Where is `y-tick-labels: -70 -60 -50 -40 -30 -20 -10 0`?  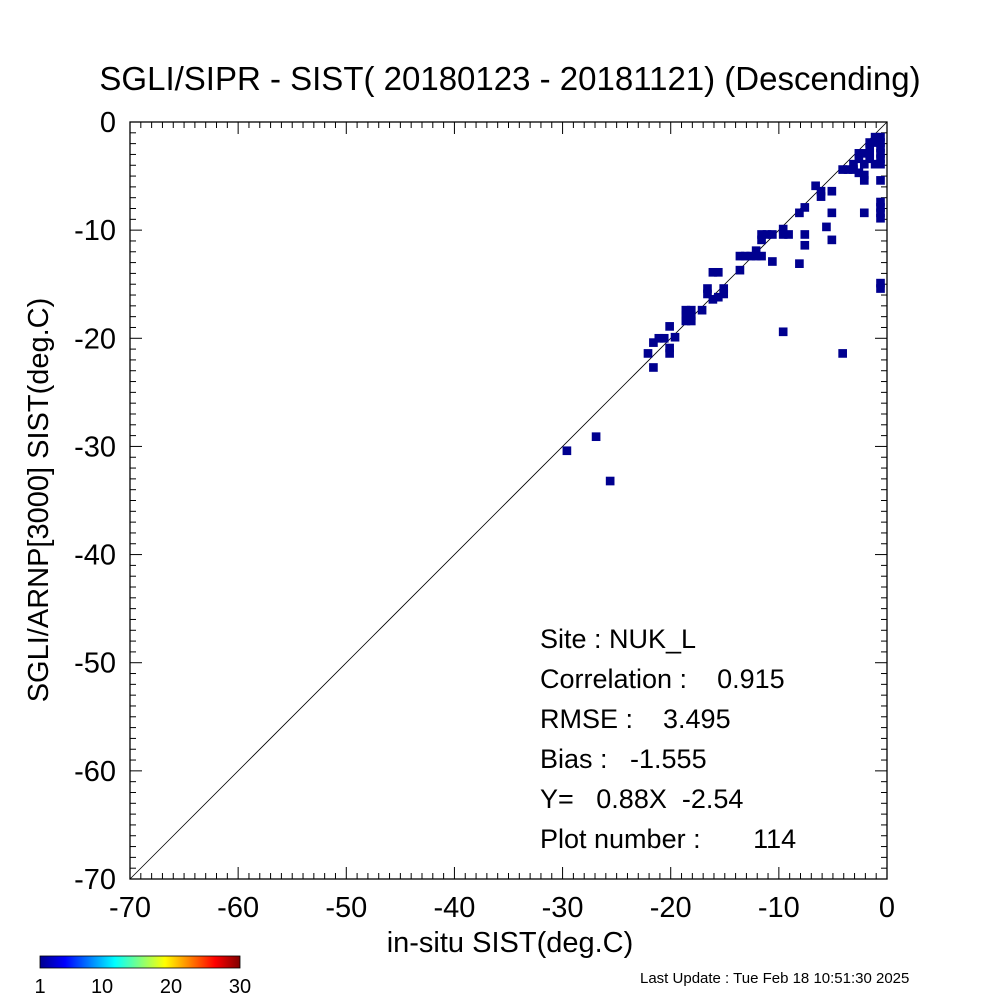
y-tick-labels: -70 -60 -50 -40 -30 -20 -10 0 is located at coordinates (95, 501).